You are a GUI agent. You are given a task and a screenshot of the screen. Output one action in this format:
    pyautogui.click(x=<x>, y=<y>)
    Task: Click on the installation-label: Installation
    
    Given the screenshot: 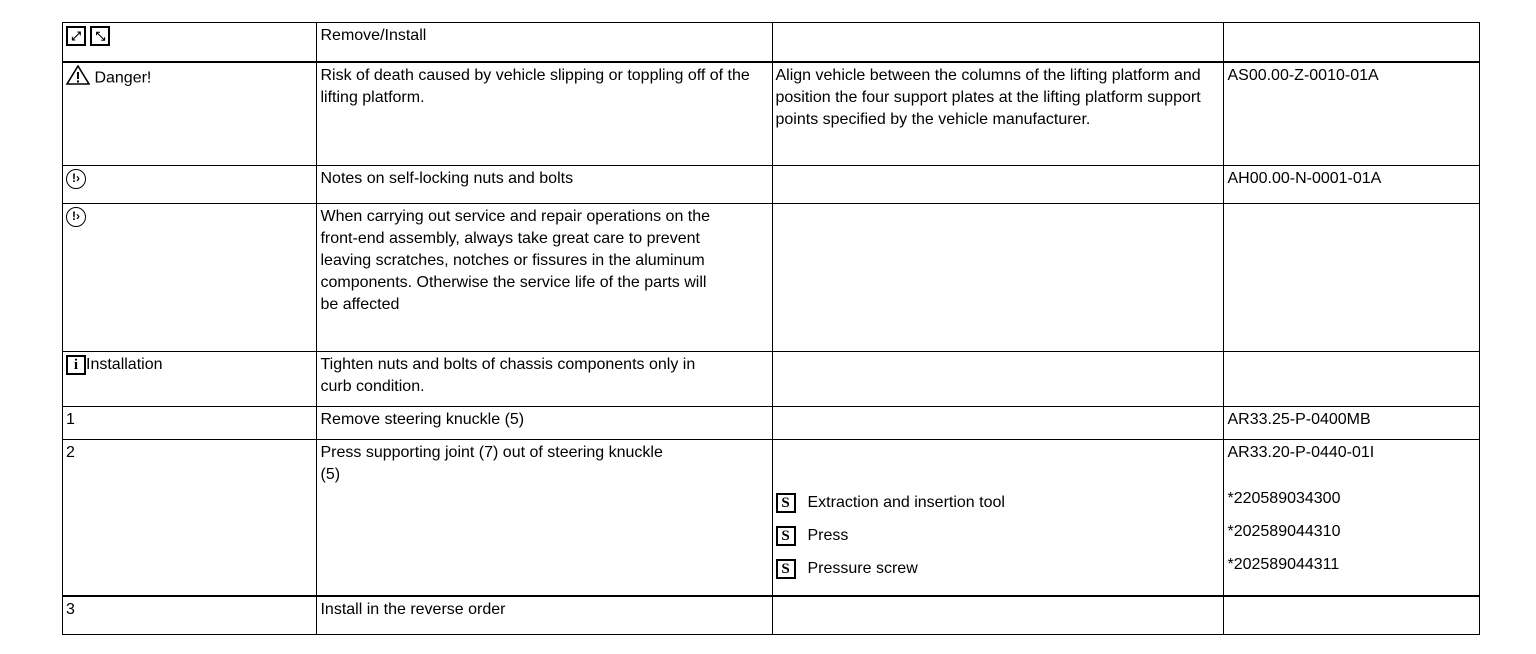 What is the action you would take?
    pyautogui.click(x=124, y=364)
    